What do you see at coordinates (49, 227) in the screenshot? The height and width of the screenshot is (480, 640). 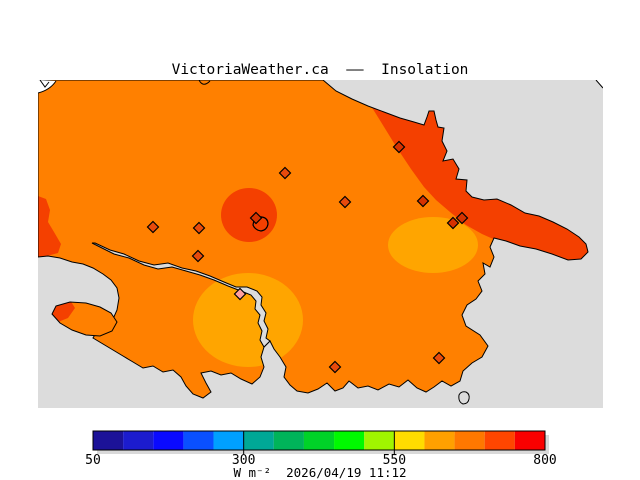 I see `high-insolation-strip-west` at bounding box center [49, 227].